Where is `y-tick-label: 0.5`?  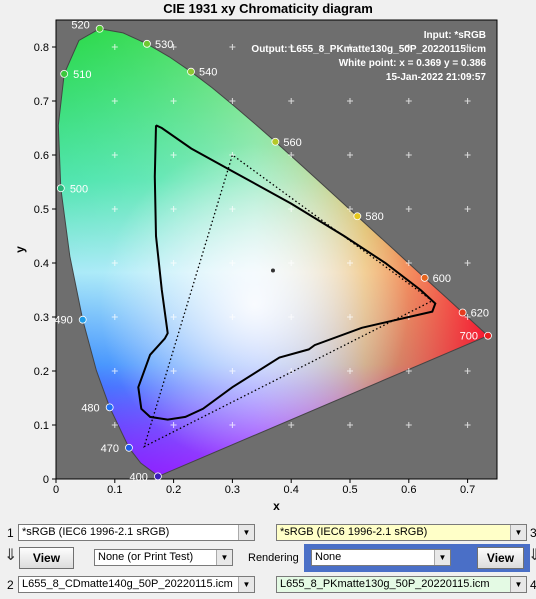 y-tick-label: 0.5 is located at coordinates (41, 210).